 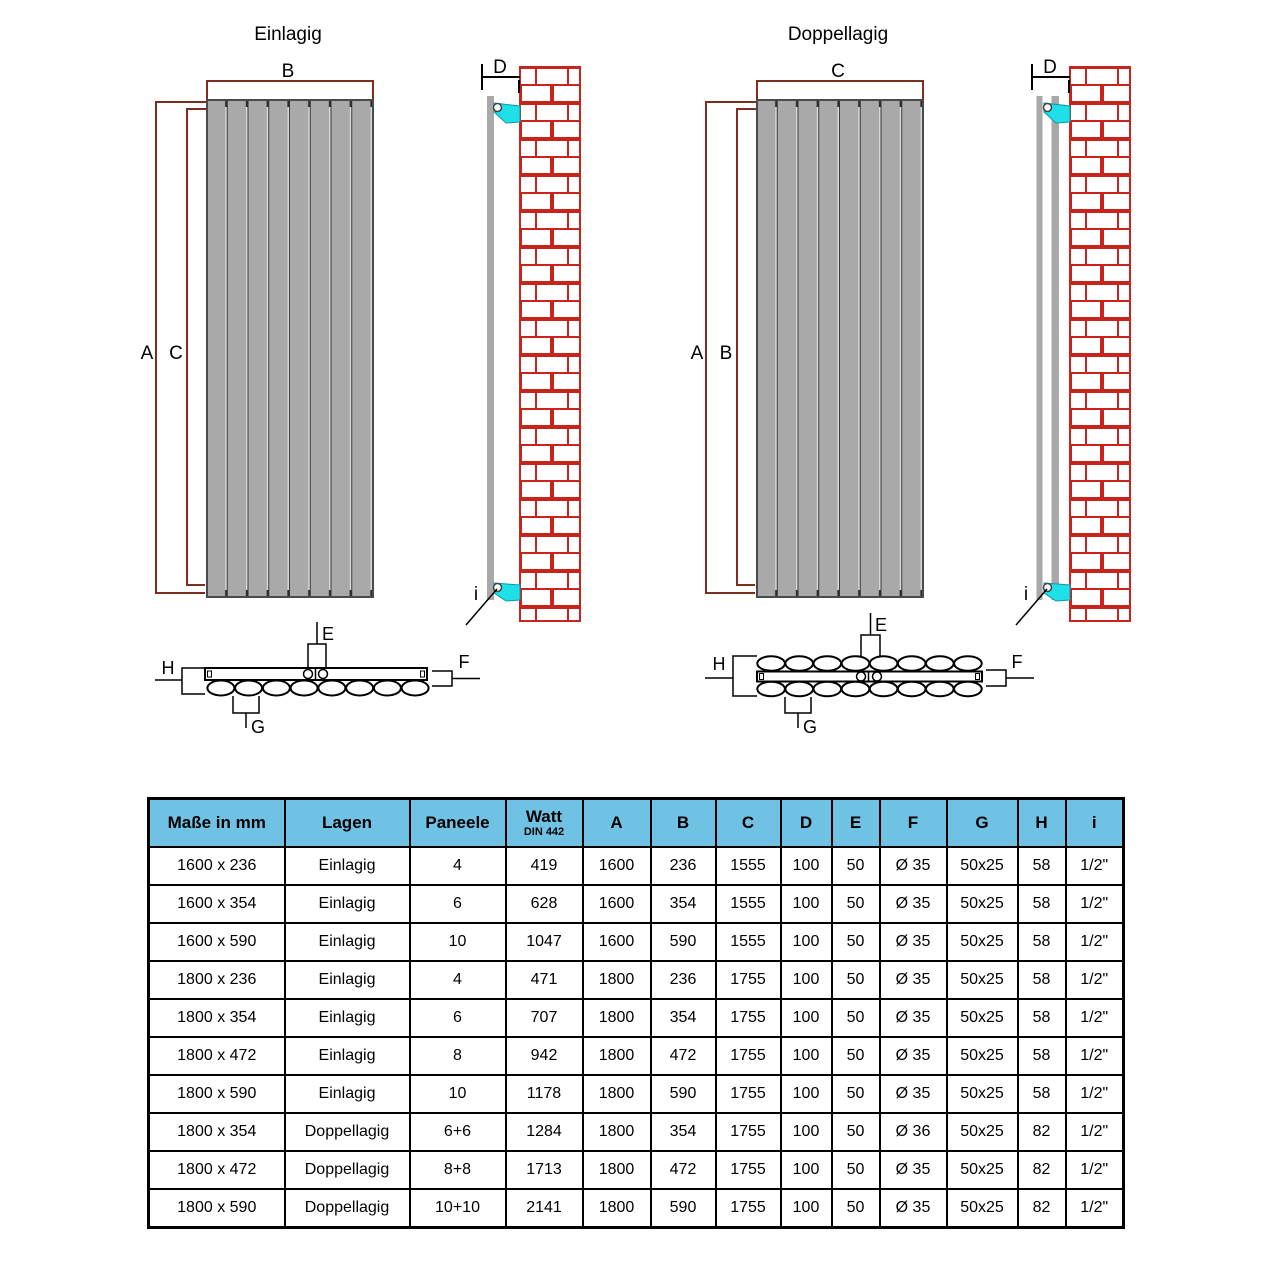 I want to click on table-cell: Ø 35, so click(x=913, y=866).